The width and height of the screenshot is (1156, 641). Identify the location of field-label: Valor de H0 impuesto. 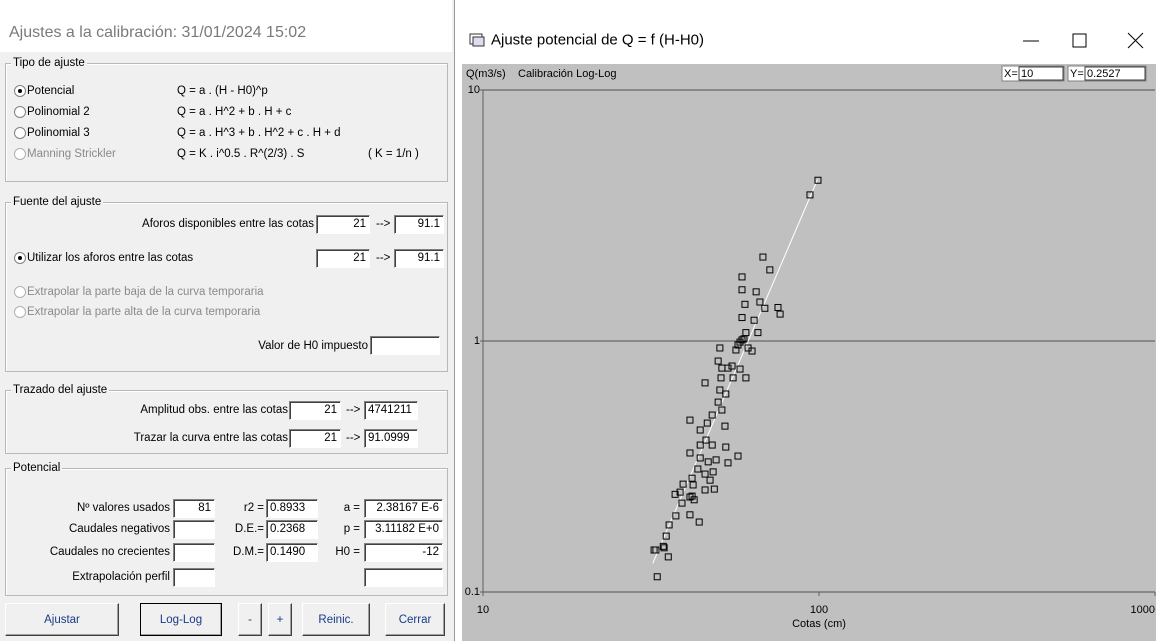
(313, 346).